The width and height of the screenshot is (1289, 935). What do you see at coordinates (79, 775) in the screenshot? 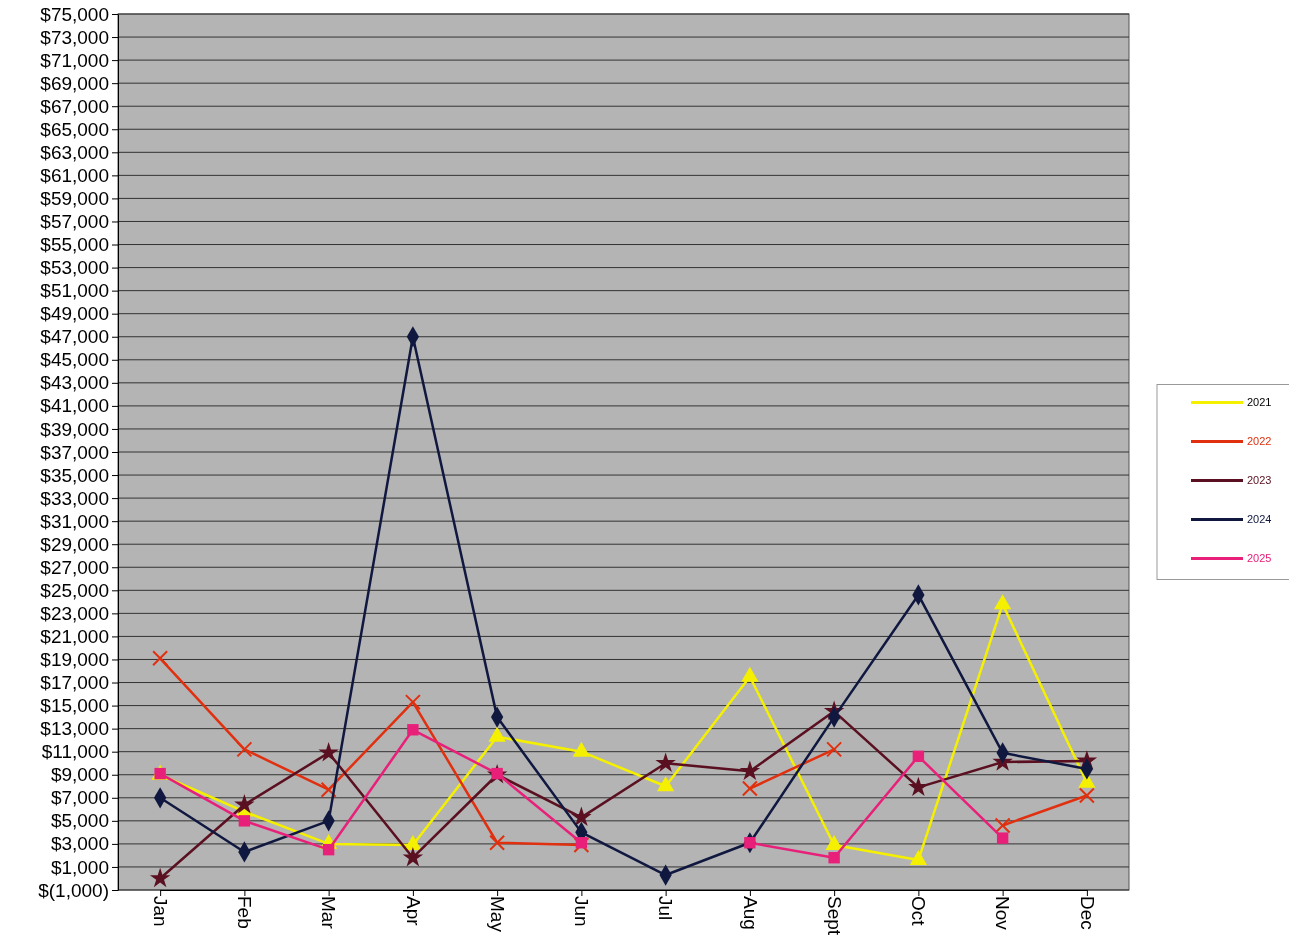
I see `y-tick-label: $9,000` at bounding box center [79, 775].